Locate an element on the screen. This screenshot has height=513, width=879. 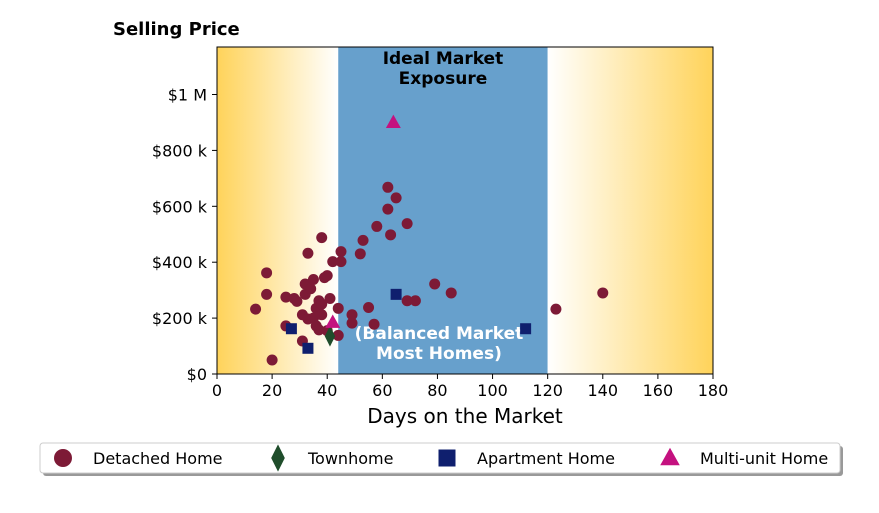
y-tick-label: $400 k is located at coordinates (180, 262).